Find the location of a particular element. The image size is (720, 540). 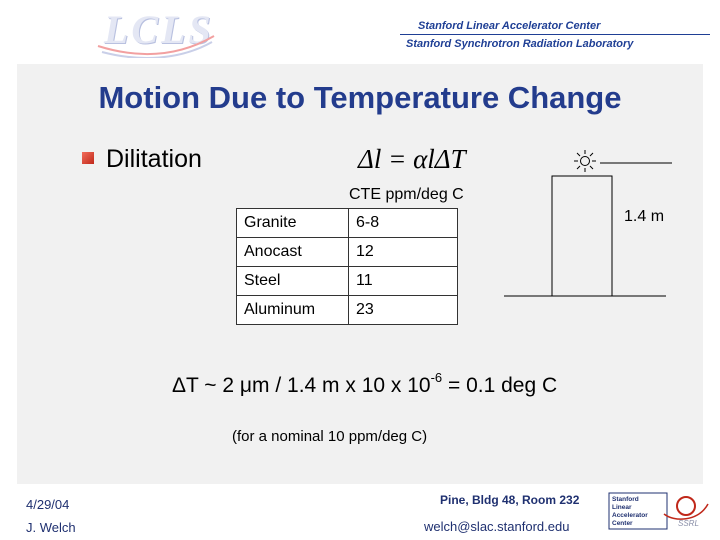

bullet-square-icon is located at coordinates (88, 158).